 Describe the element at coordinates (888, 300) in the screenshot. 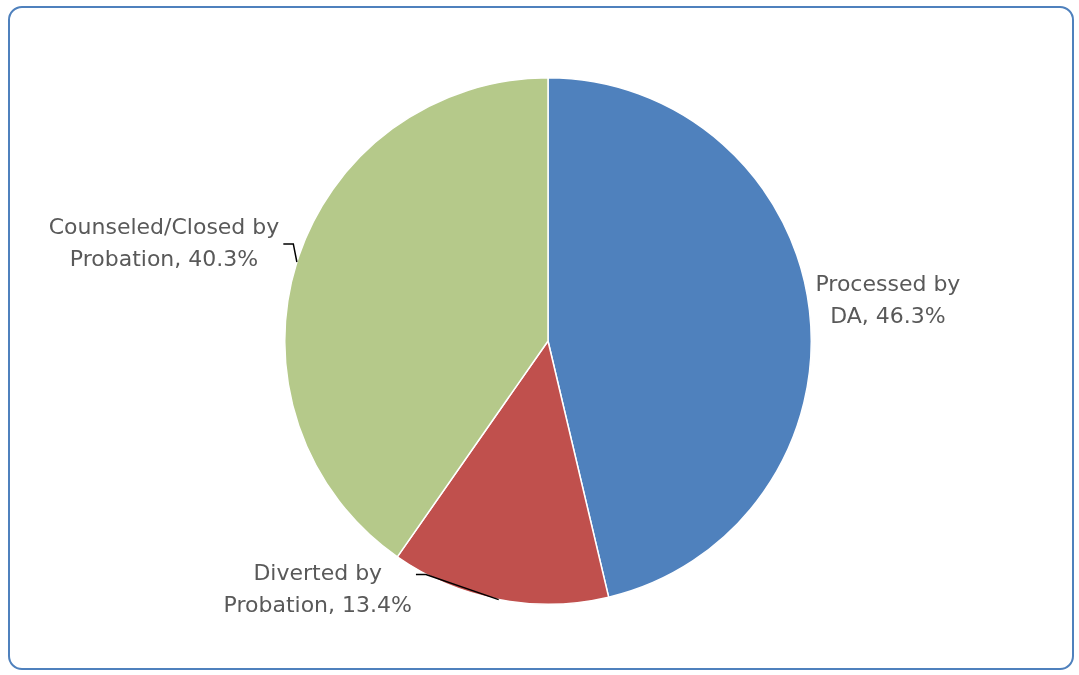

I see `slice-label: Processed by DA, 46.3%` at that location.